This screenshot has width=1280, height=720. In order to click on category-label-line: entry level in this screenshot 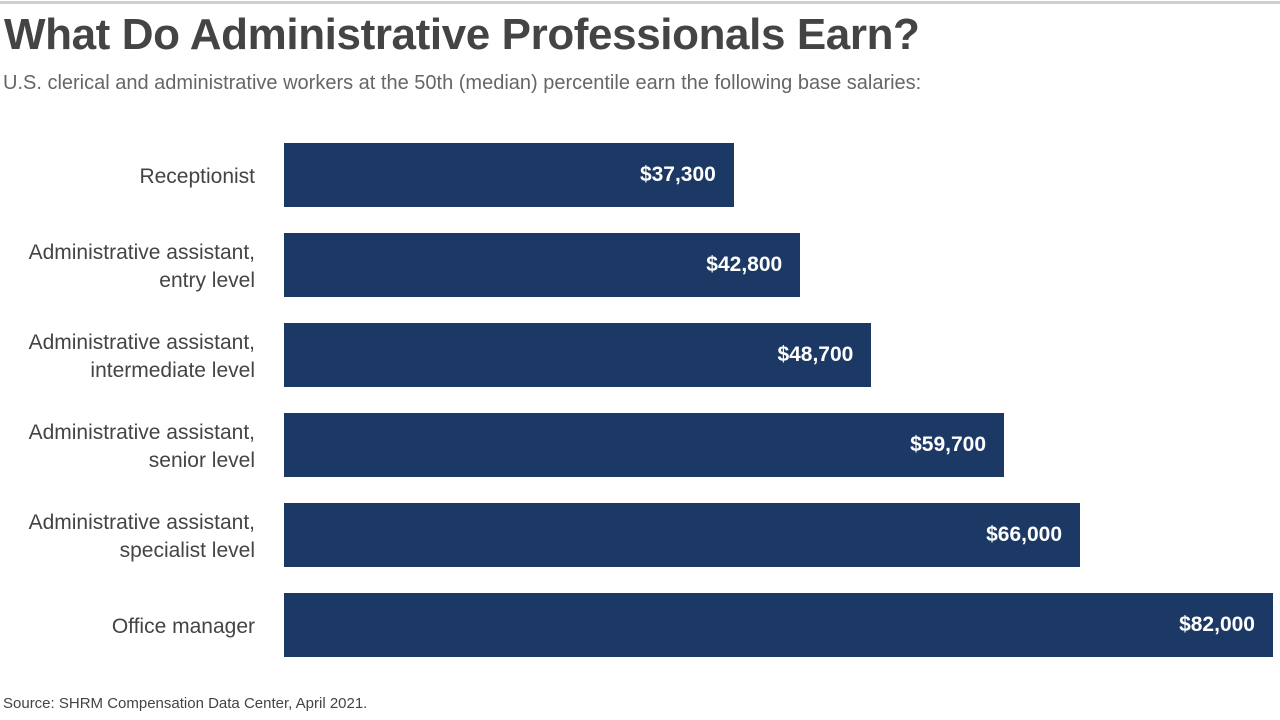, I will do `click(207, 280)`.